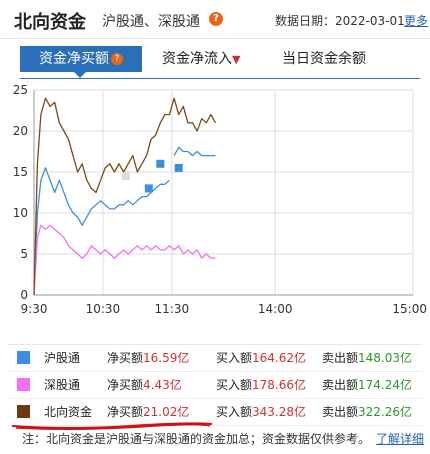 Image resolution: width=430 pixels, height=454 pixels. What do you see at coordinates (20, 213) in the screenshot?
I see `y-tick-label: 10` at bounding box center [20, 213].